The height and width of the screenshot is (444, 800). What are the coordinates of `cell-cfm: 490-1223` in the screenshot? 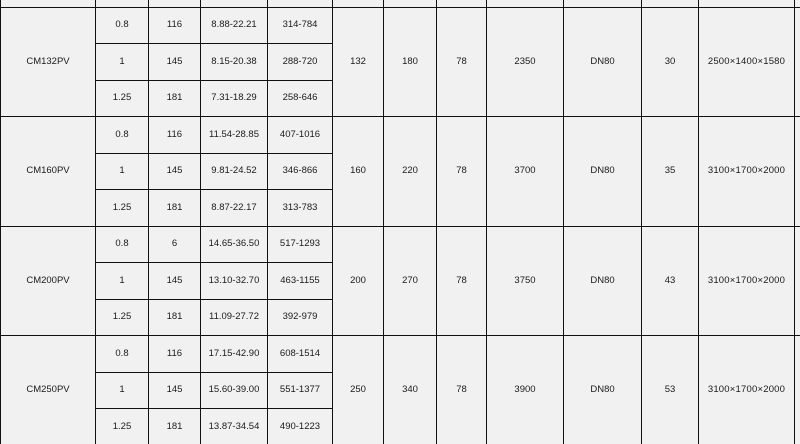 It's located at (300, 426).